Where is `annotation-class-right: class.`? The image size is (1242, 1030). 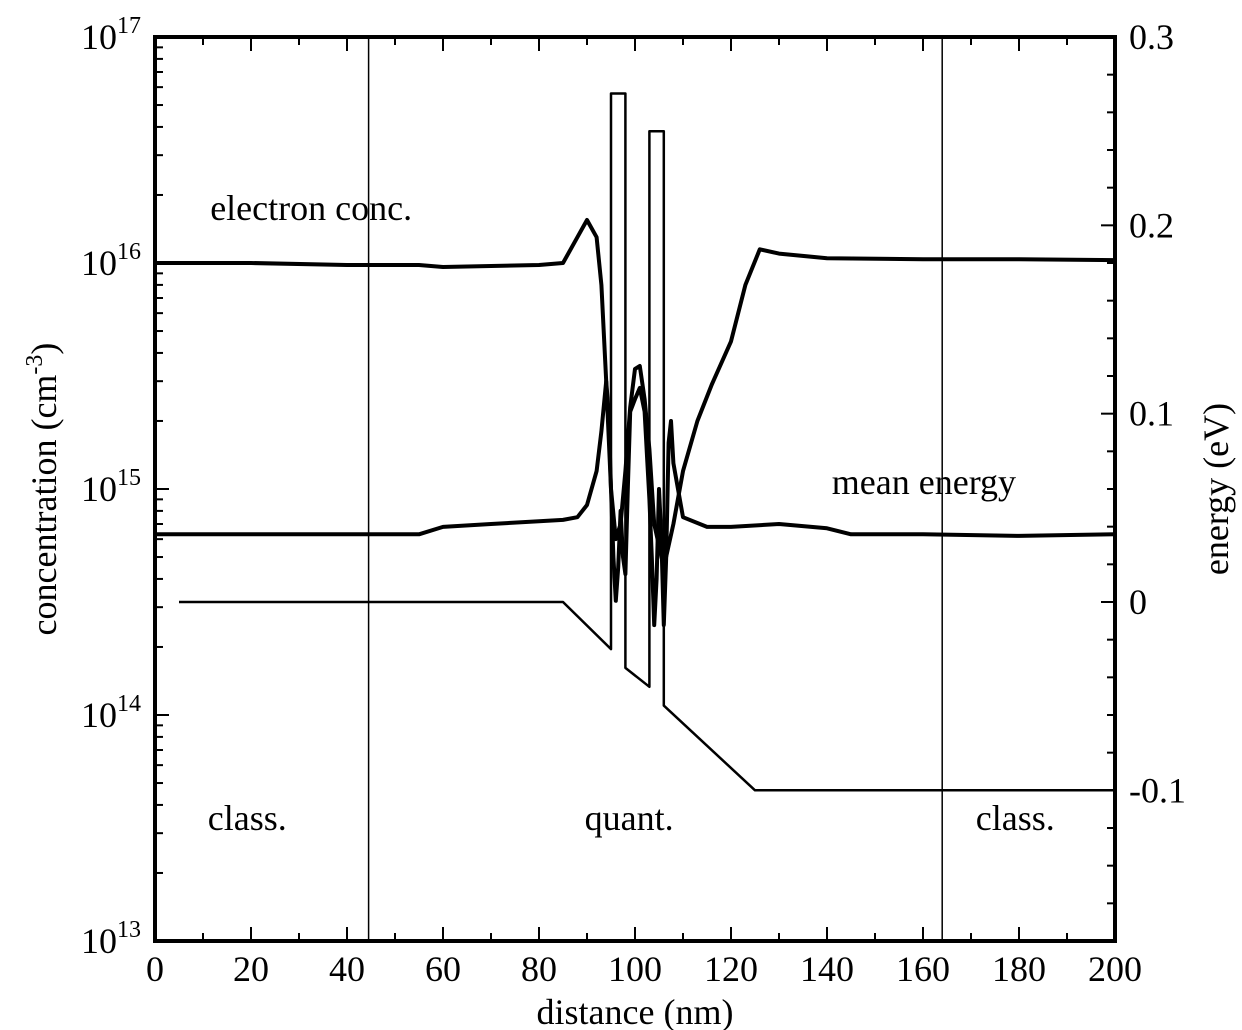 annotation-class-right: class. is located at coordinates (1015, 818).